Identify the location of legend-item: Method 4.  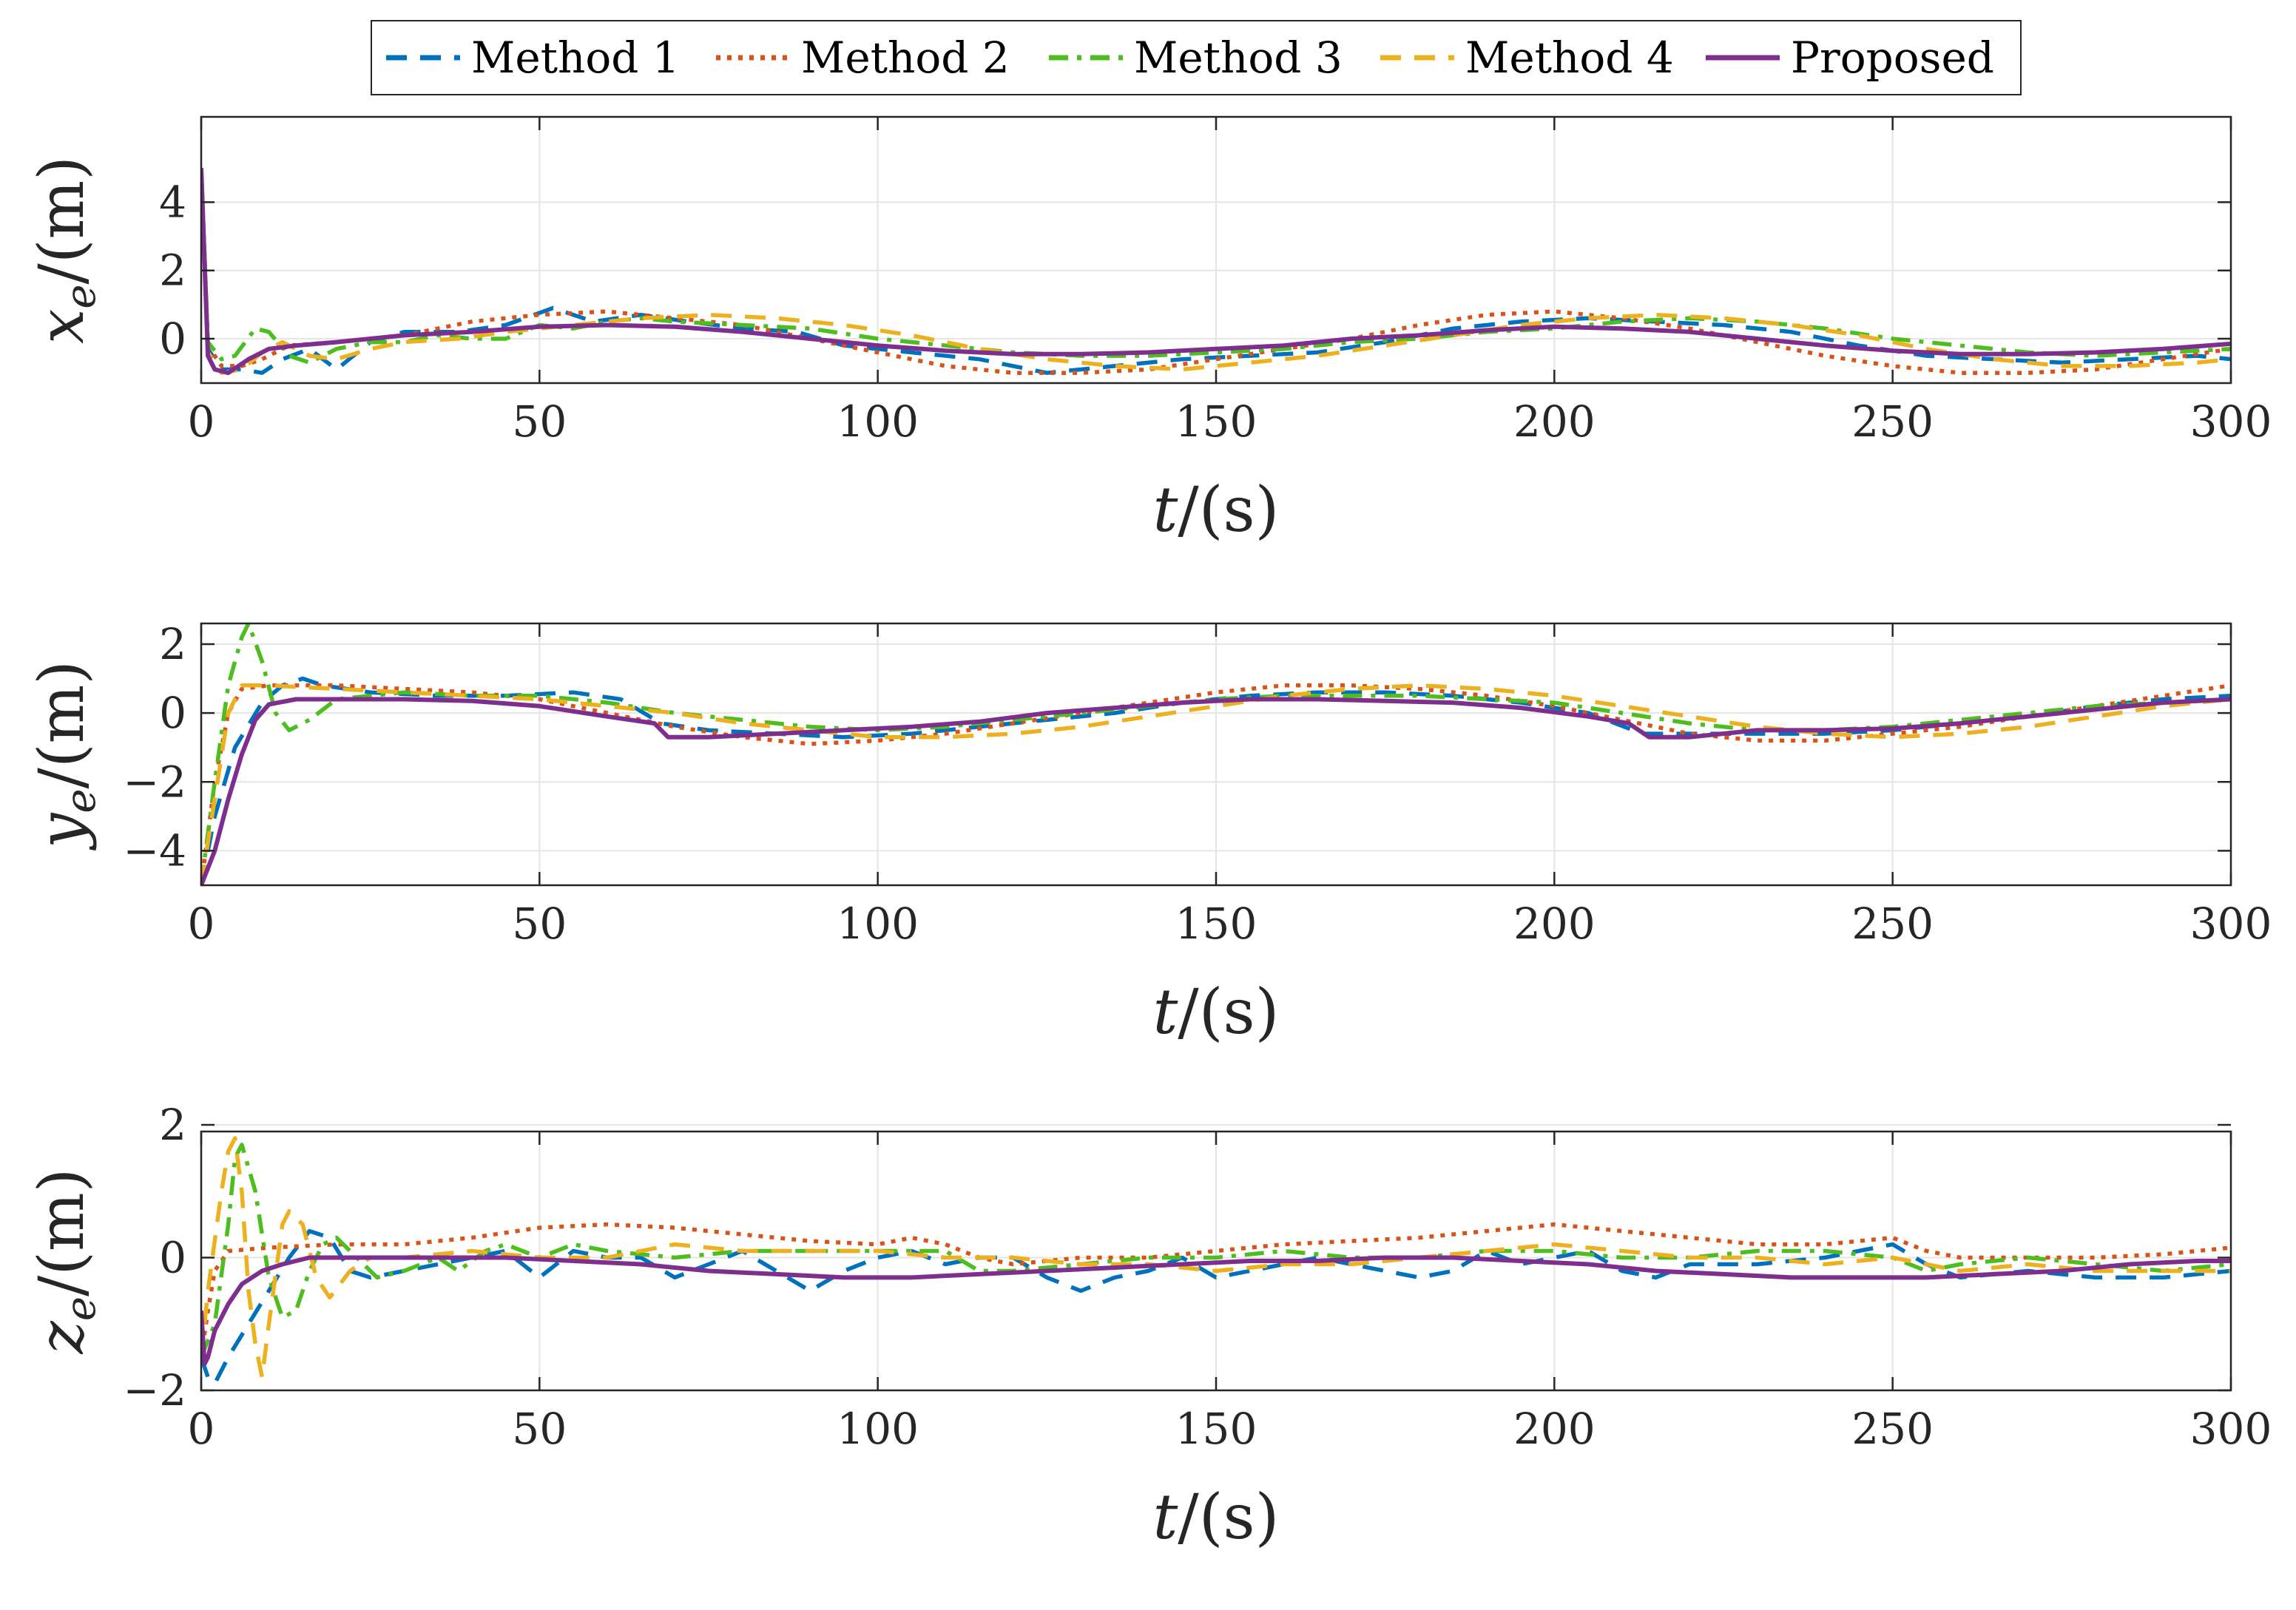
(1527, 58).